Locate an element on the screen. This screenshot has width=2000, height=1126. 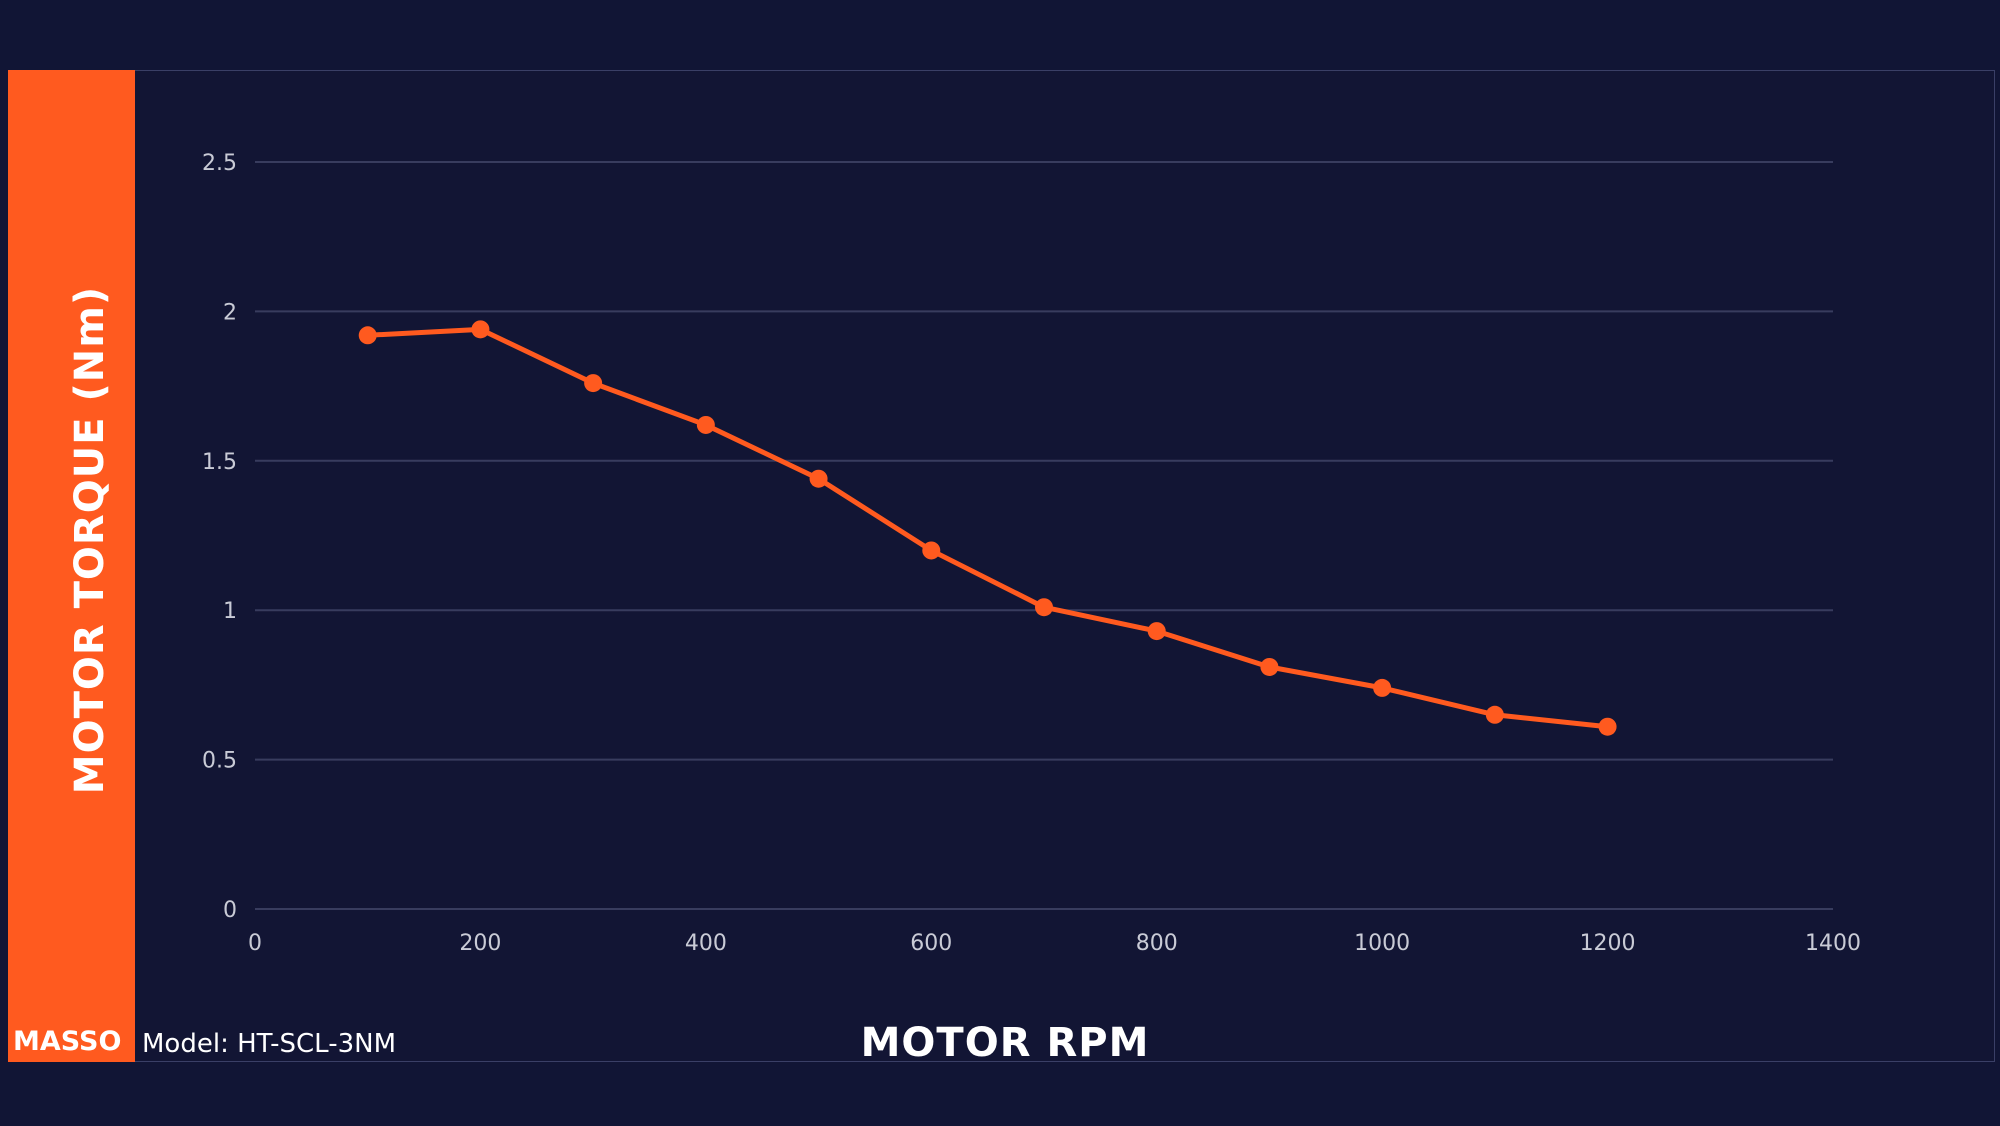
brand-label: MASSO is located at coordinates (67, 1041).